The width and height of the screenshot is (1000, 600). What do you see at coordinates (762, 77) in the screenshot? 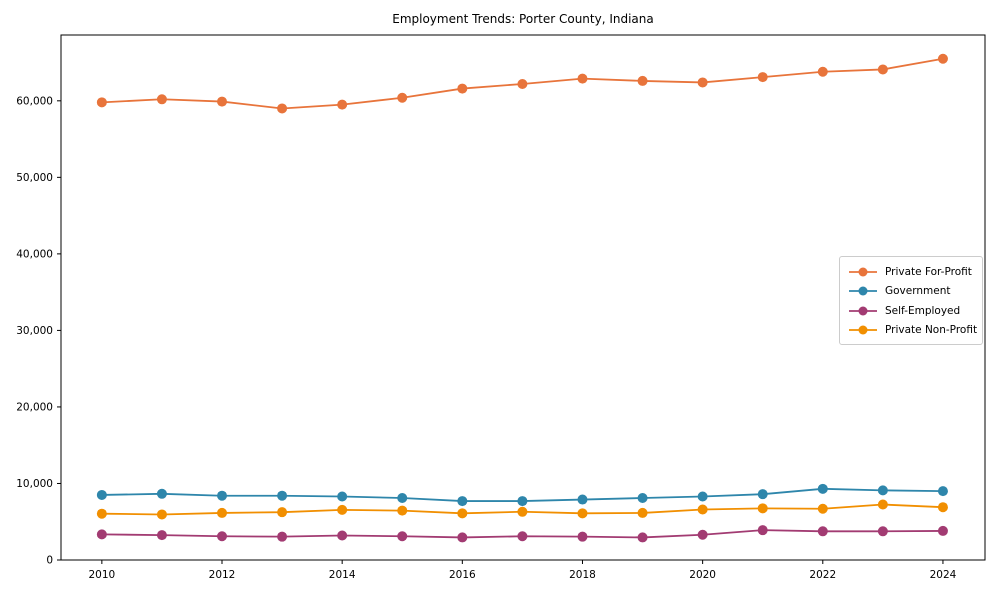
I see `data-point-private-for-profit-2021` at bounding box center [762, 77].